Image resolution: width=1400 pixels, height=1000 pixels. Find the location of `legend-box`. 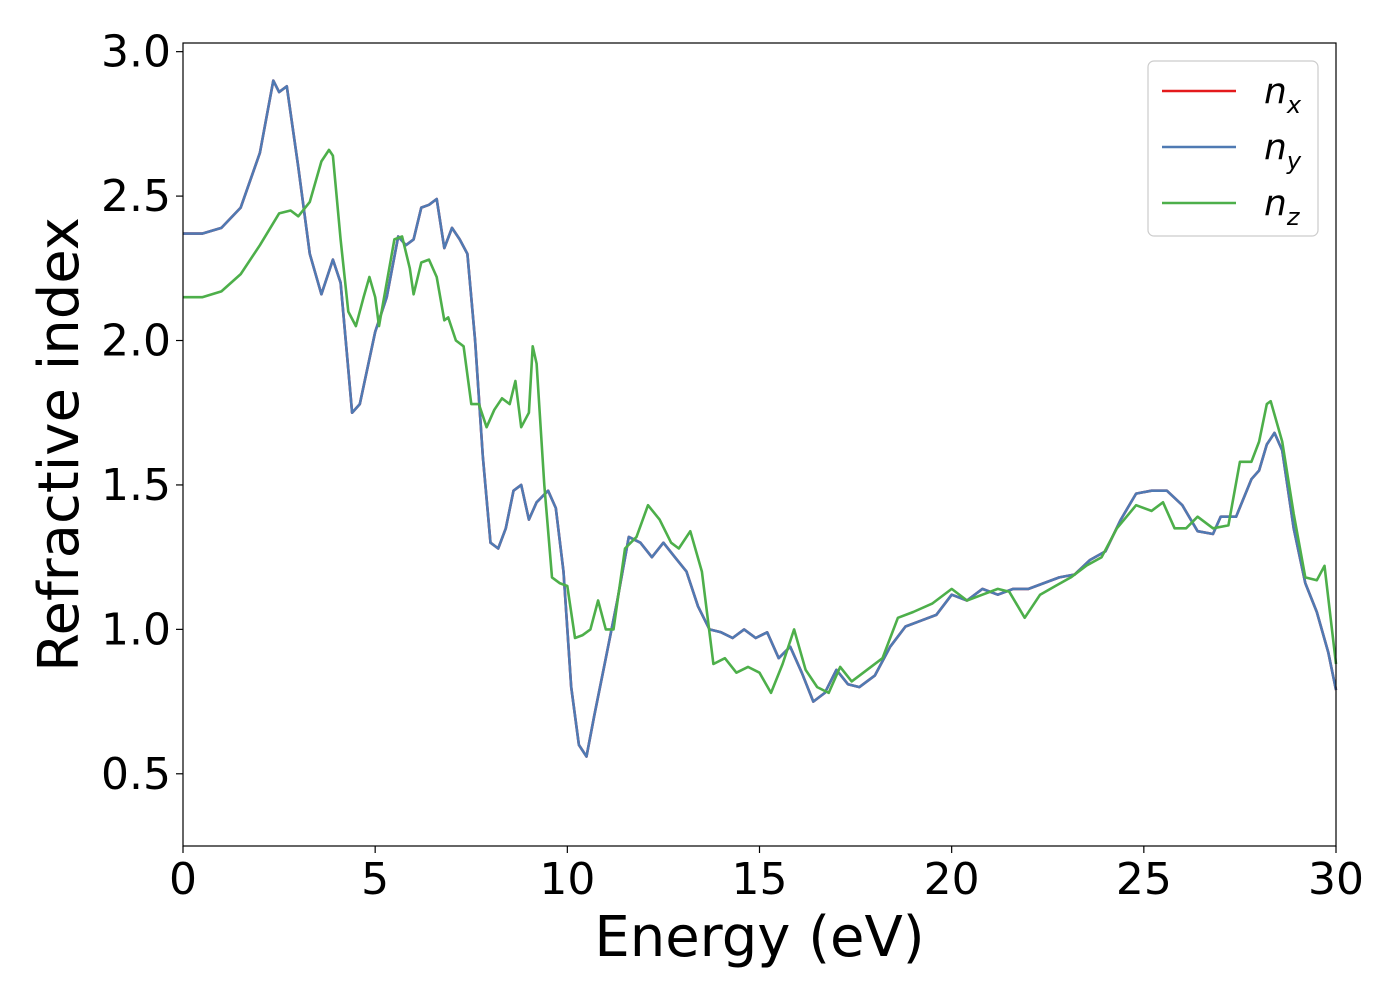

legend-box is located at coordinates (1233, 148).